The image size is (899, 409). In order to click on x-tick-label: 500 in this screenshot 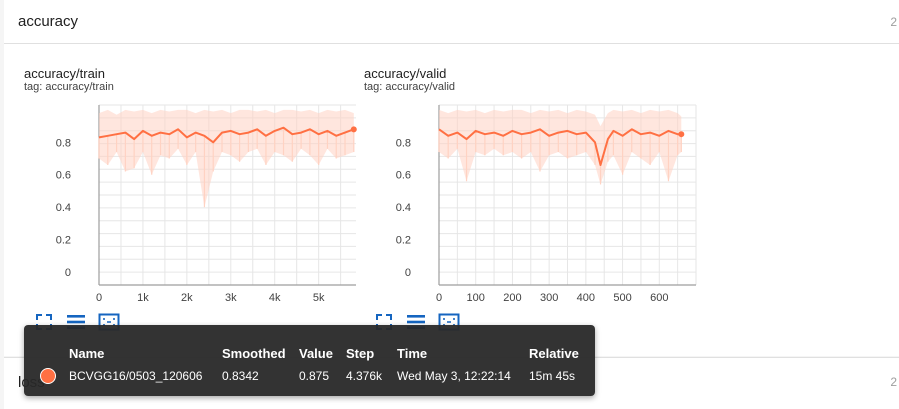, I will do `click(622, 298)`.